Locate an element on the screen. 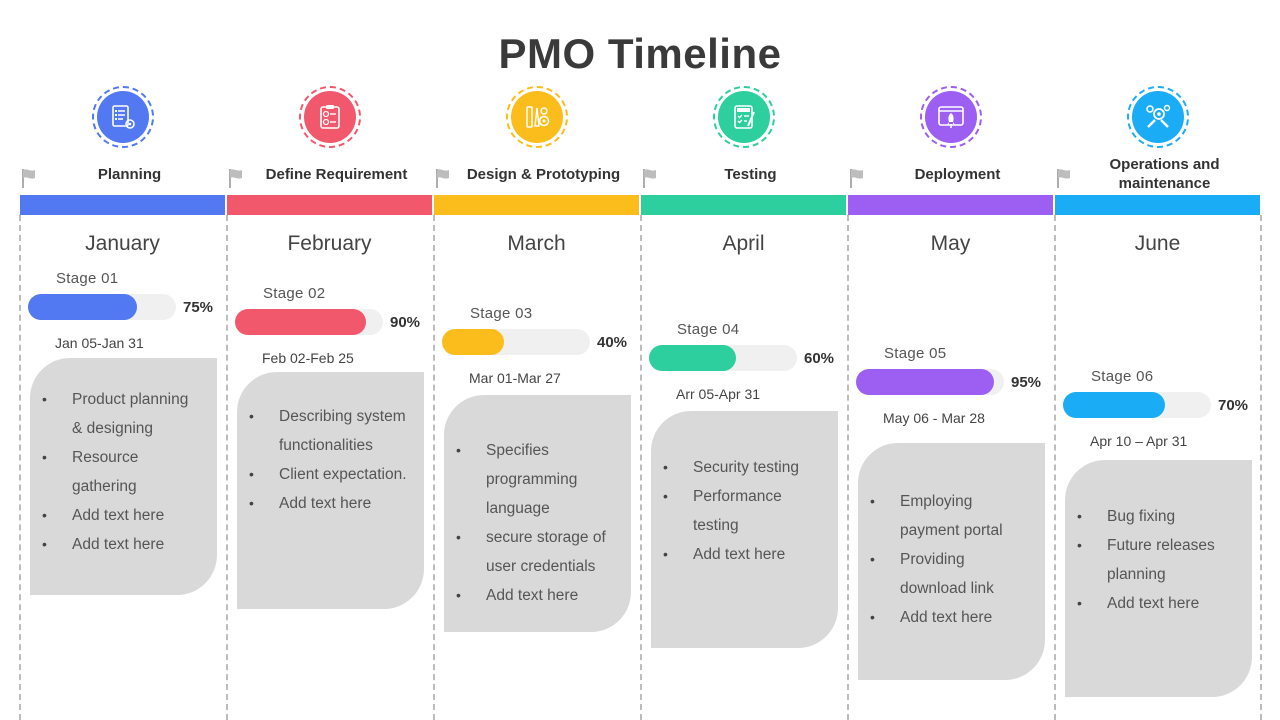  task-item: Future releases planning is located at coordinates (1158, 560).